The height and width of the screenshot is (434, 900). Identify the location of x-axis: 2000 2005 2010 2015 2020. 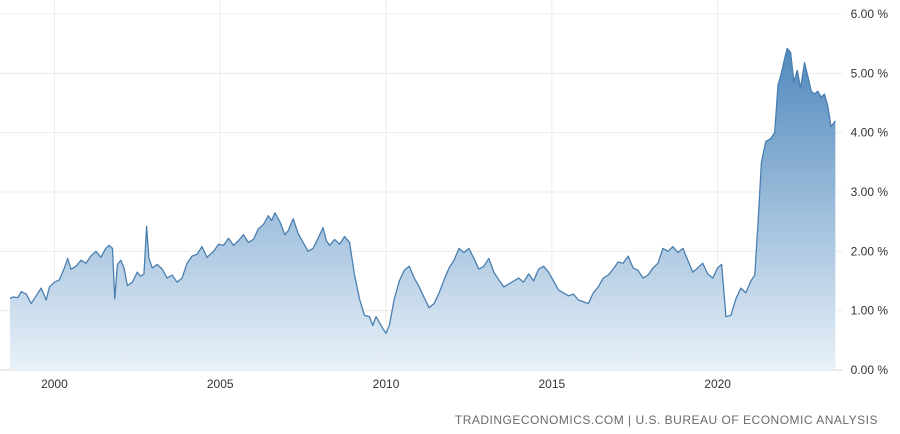
(386, 384).